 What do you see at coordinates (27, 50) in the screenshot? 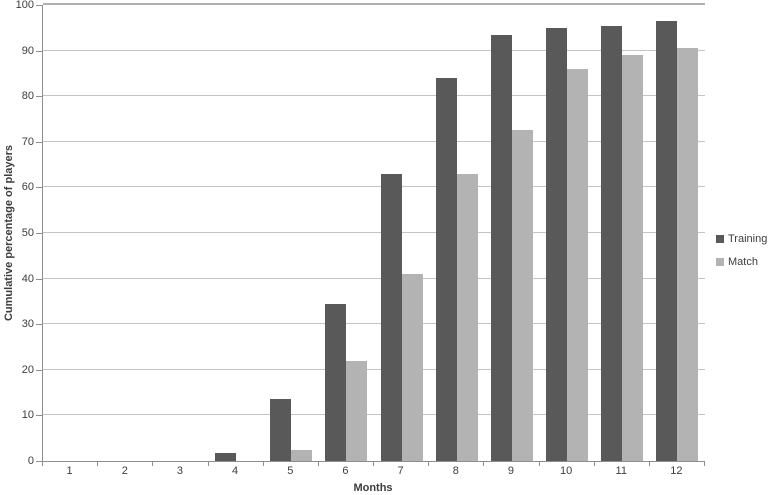
I see `y-tick-label-90: 90` at bounding box center [27, 50].